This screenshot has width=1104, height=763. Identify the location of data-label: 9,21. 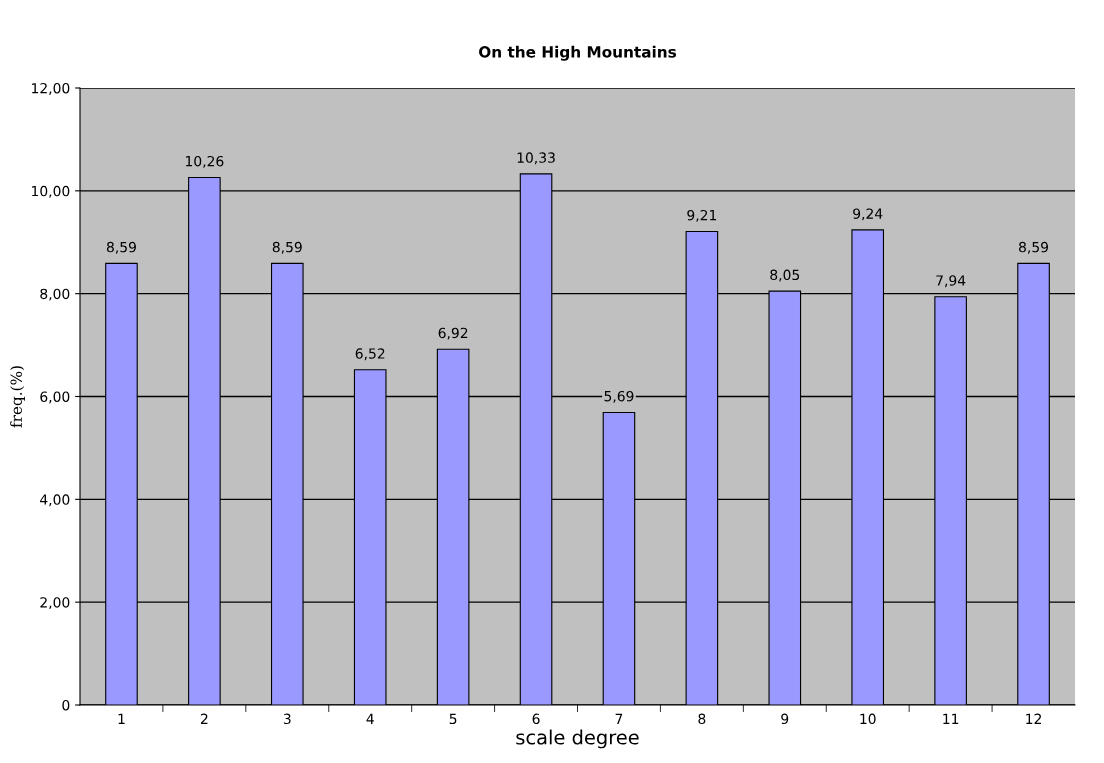
(702, 215).